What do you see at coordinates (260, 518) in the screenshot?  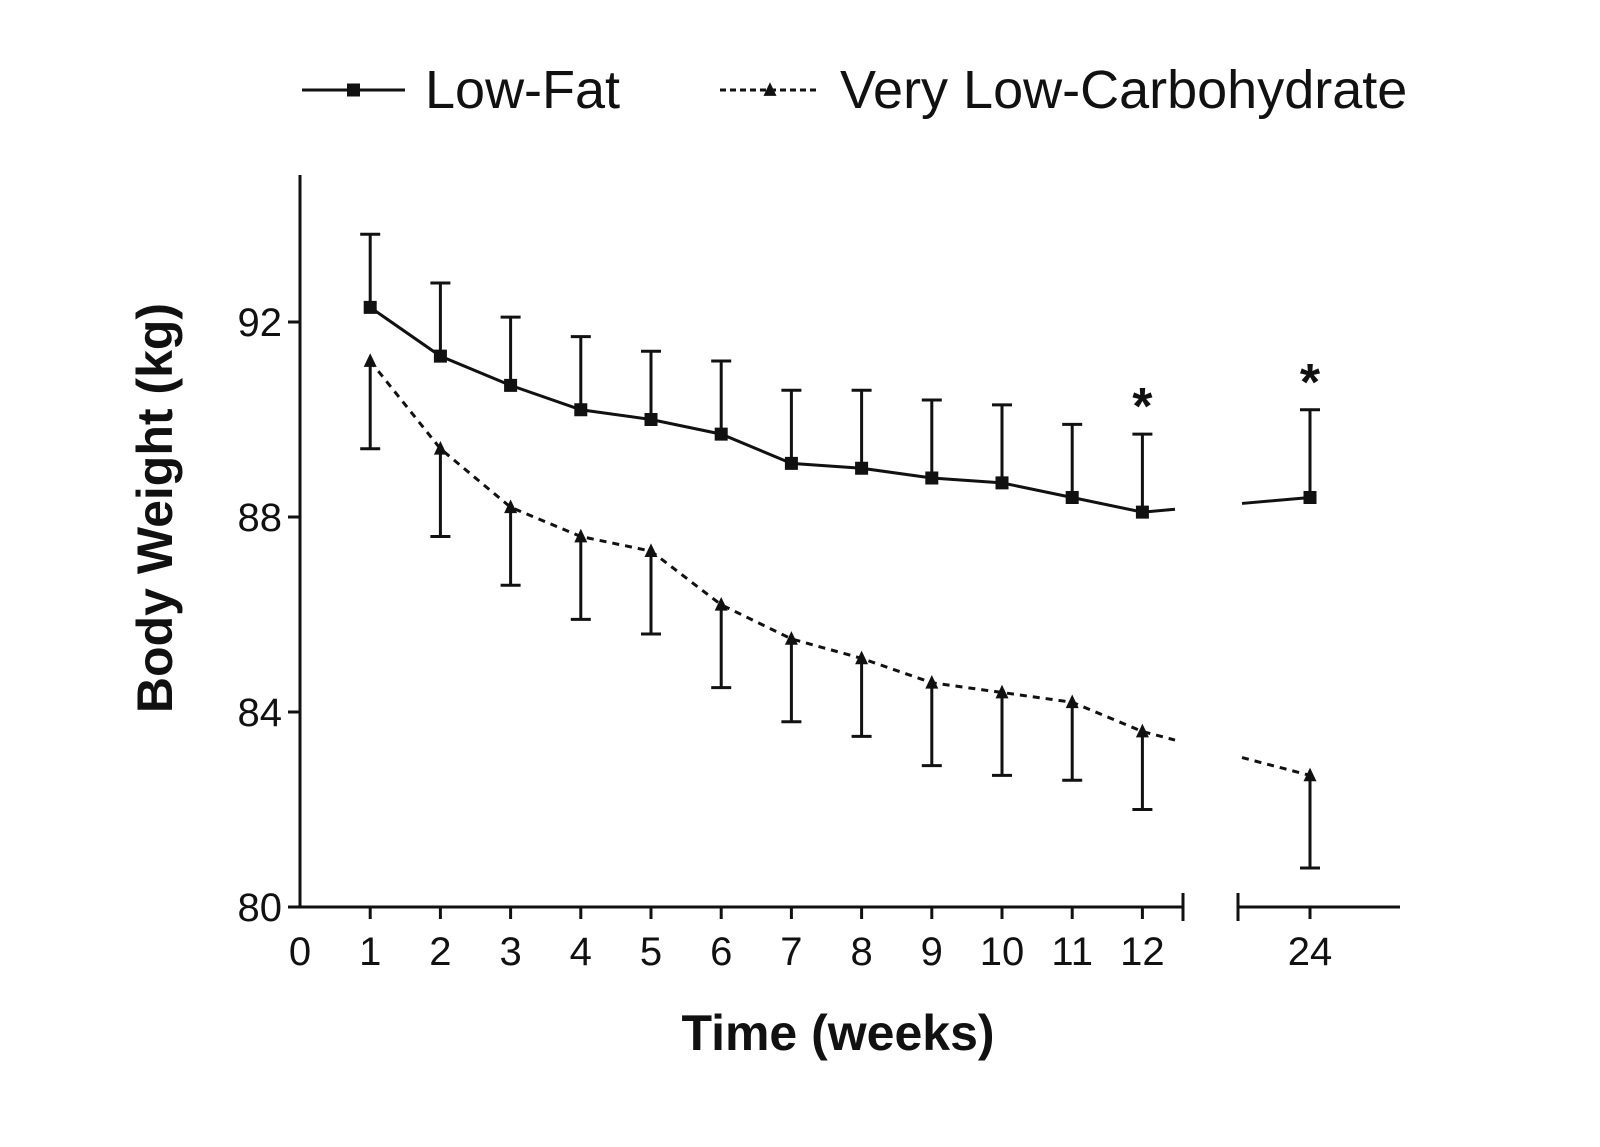 I see `y-tick-label: 88` at bounding box center [260, 518].